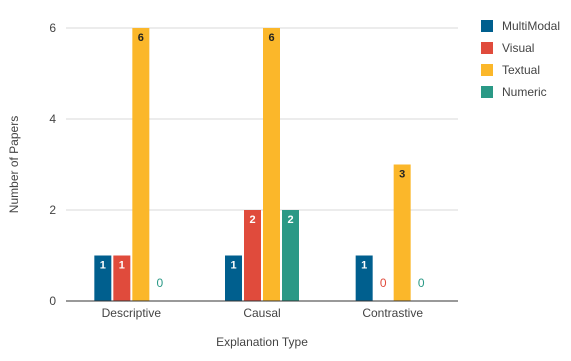 This screenshot has width=571, height=361. I want to click on x-axis-ticks: Descriptive Causal Contrastive, so click(263, 313).